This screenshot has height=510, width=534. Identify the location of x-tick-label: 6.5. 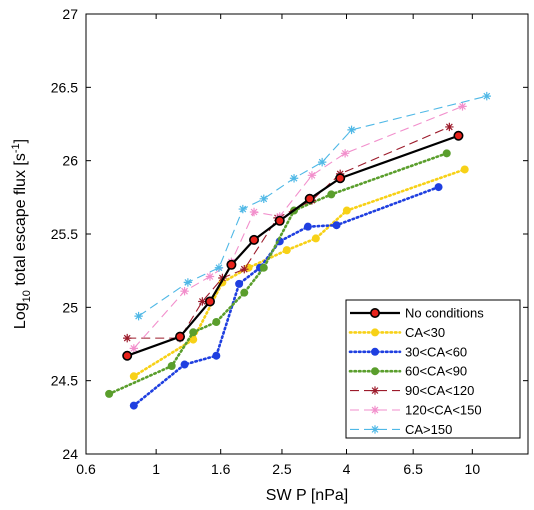
(413, 469).